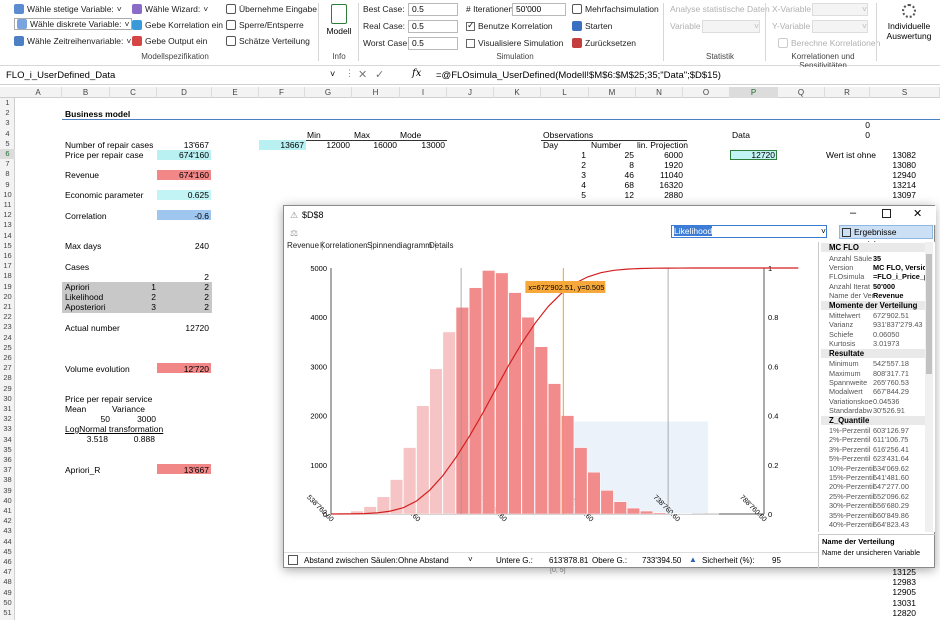 Image resolution: width=940 pixels, height=620 pixels. What do you see at coordinates (170, 9) in the screenshot?
I see `select-wizard-button: Wähle Wizard: ˅` at bounding box center [170, 9].